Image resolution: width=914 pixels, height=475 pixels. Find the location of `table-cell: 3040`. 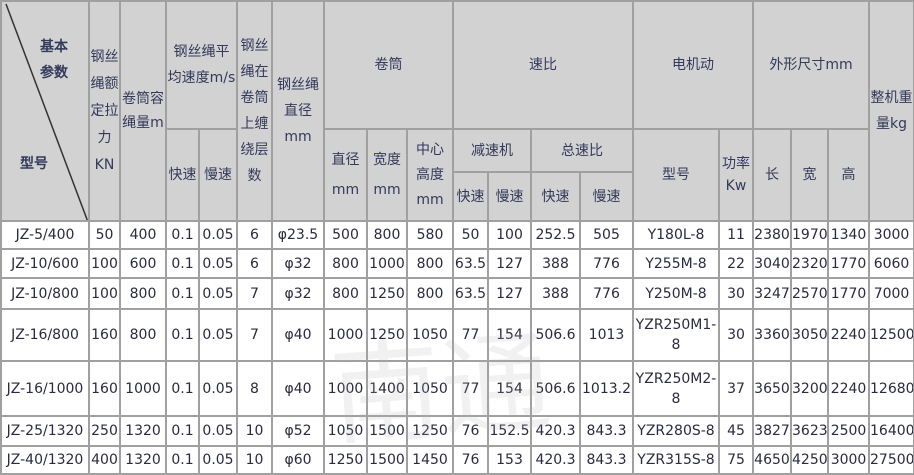

table-cell: 3040 is located at coordinates (772, 263).